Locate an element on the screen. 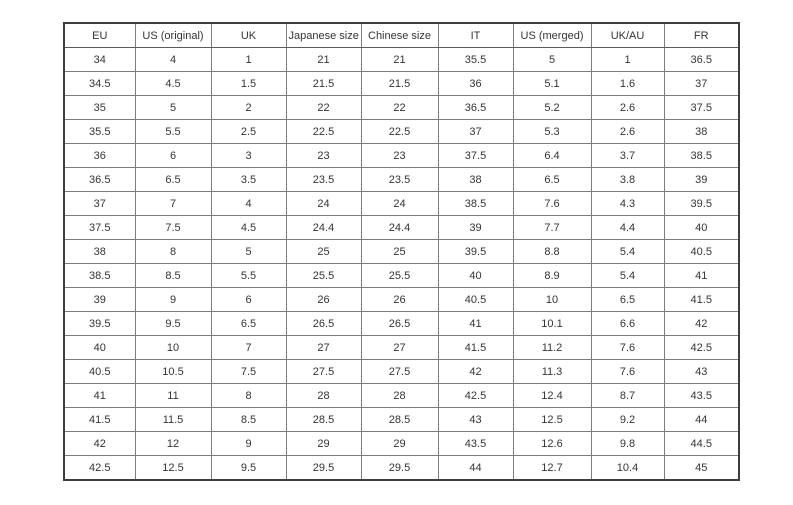  table-cell: 41.5 is located at coordinates (99, 419).